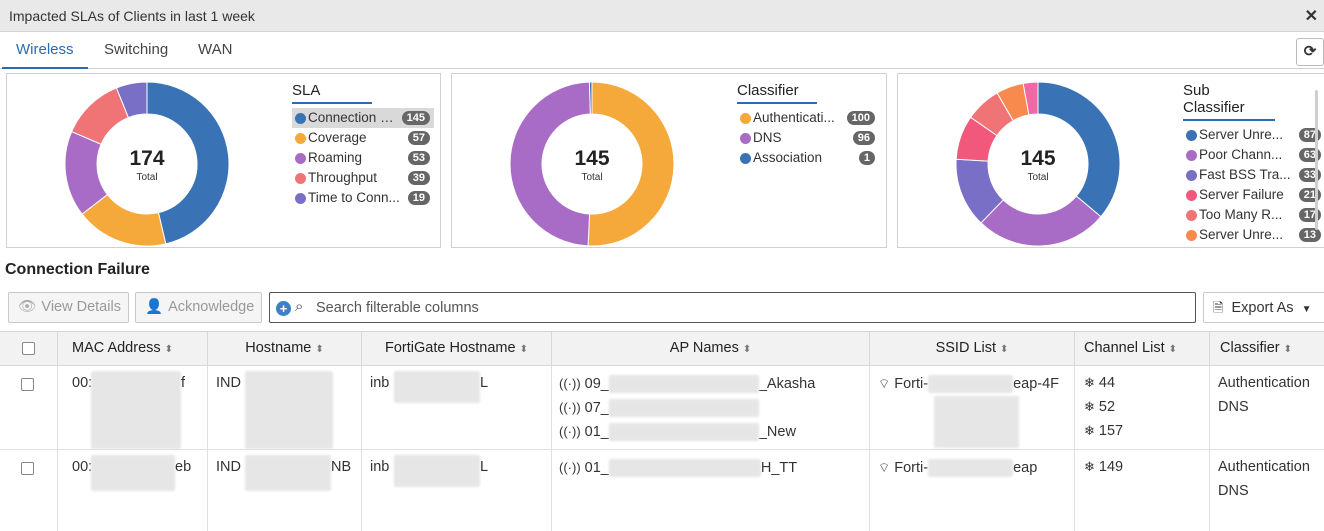 This screenshot has width=1324, height=531. I want to click on channel-icon: ❄, so click(1089, 466).